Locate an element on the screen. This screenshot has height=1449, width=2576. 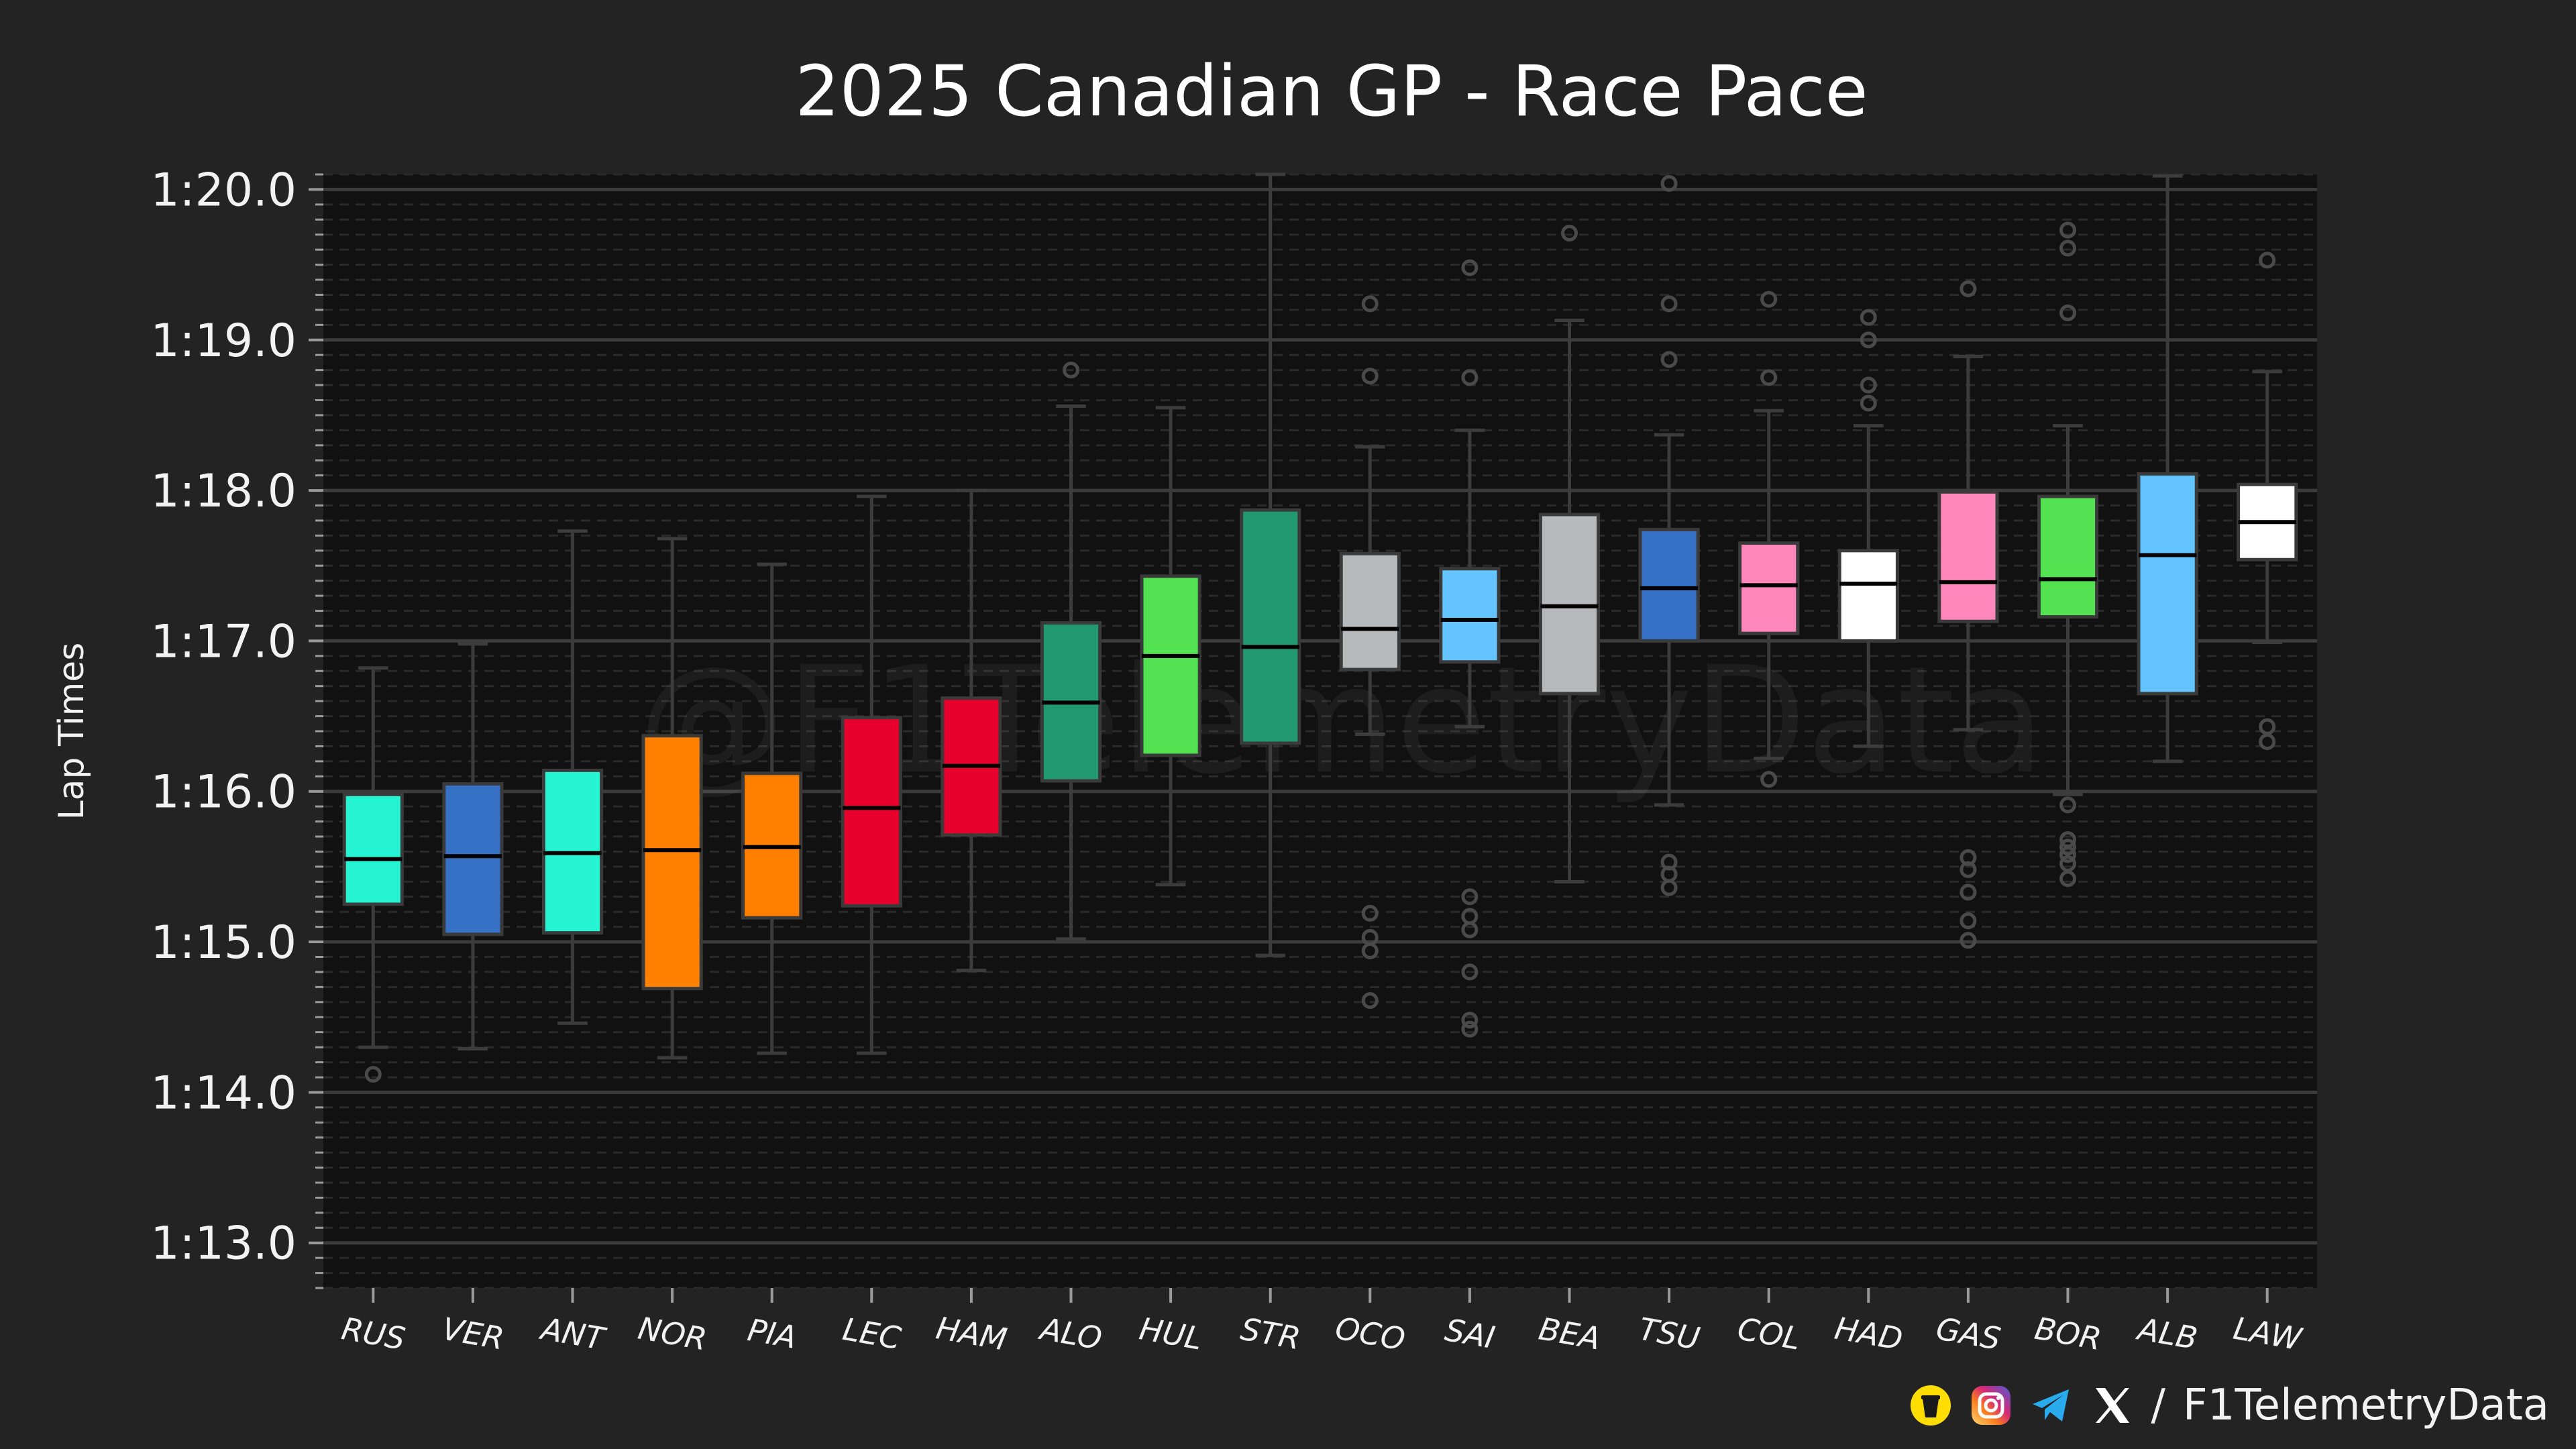
y-tick-label: 1:20.0 is located at coordinates (223, 190).